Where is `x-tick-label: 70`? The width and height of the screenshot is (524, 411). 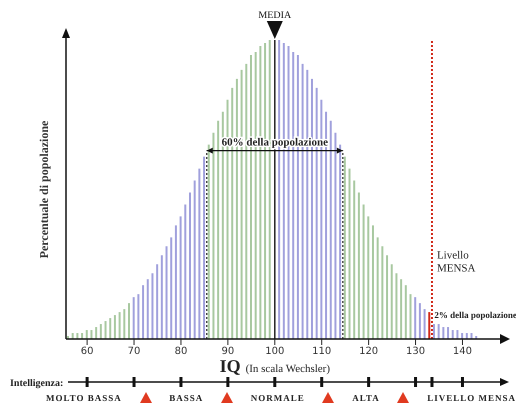 x-tick-label: 70 is located at coordinates (134, 352).